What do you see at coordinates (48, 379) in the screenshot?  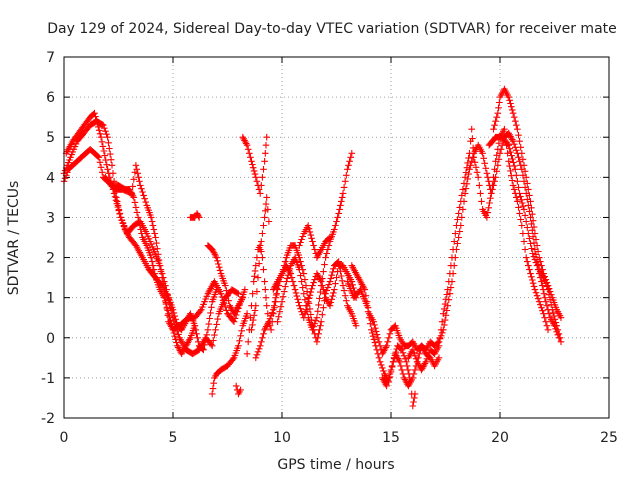 I see `y-tick-label: -1` at bounding box center [48, 379].